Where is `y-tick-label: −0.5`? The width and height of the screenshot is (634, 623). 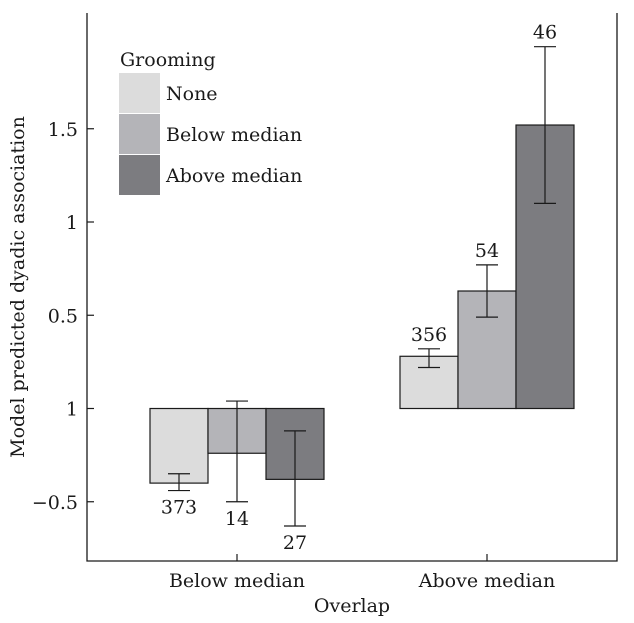 y-tick-label: −0.5 is located at coordinates (55, 503).